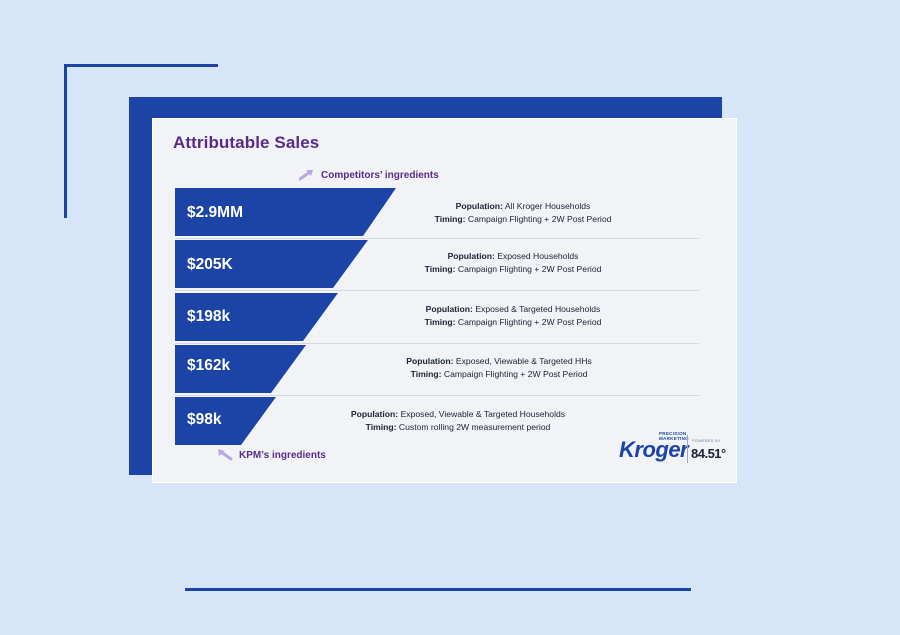 This screenshot has height=635, width=900. What do you see at coordinates (438, 589) in the screenshot?
I see `decorative-bottom-line` at bounding box center [438, 589].